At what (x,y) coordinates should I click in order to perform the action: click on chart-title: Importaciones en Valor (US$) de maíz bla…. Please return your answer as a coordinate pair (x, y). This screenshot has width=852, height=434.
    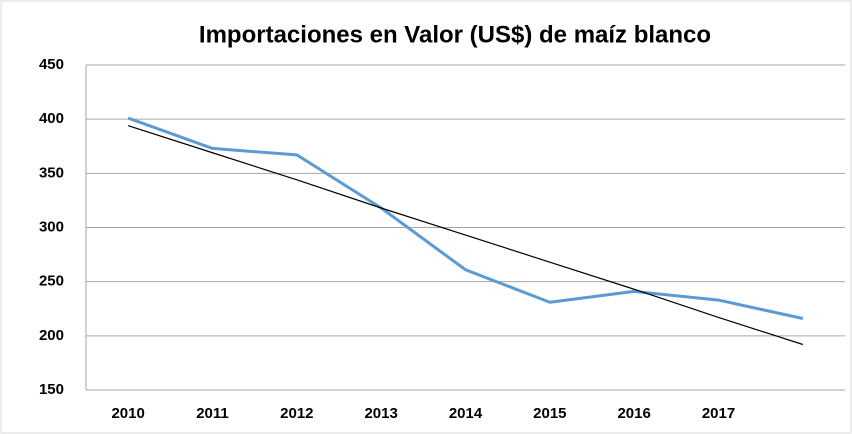
    Looking at the image, I should click on (455, 34).